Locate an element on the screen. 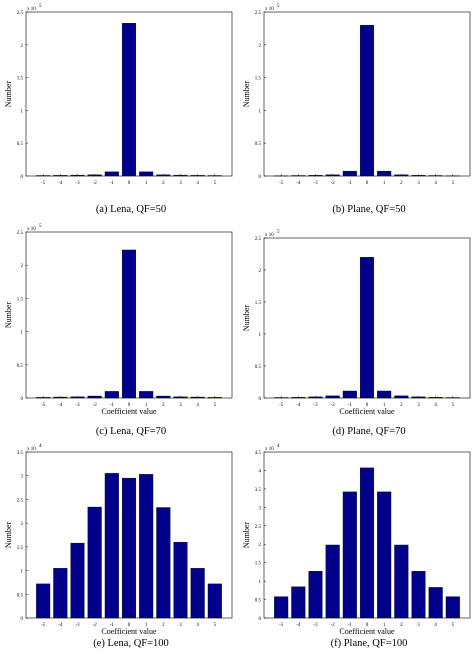  y-tick-label: 3.5 is located at coordinates (258, 490).